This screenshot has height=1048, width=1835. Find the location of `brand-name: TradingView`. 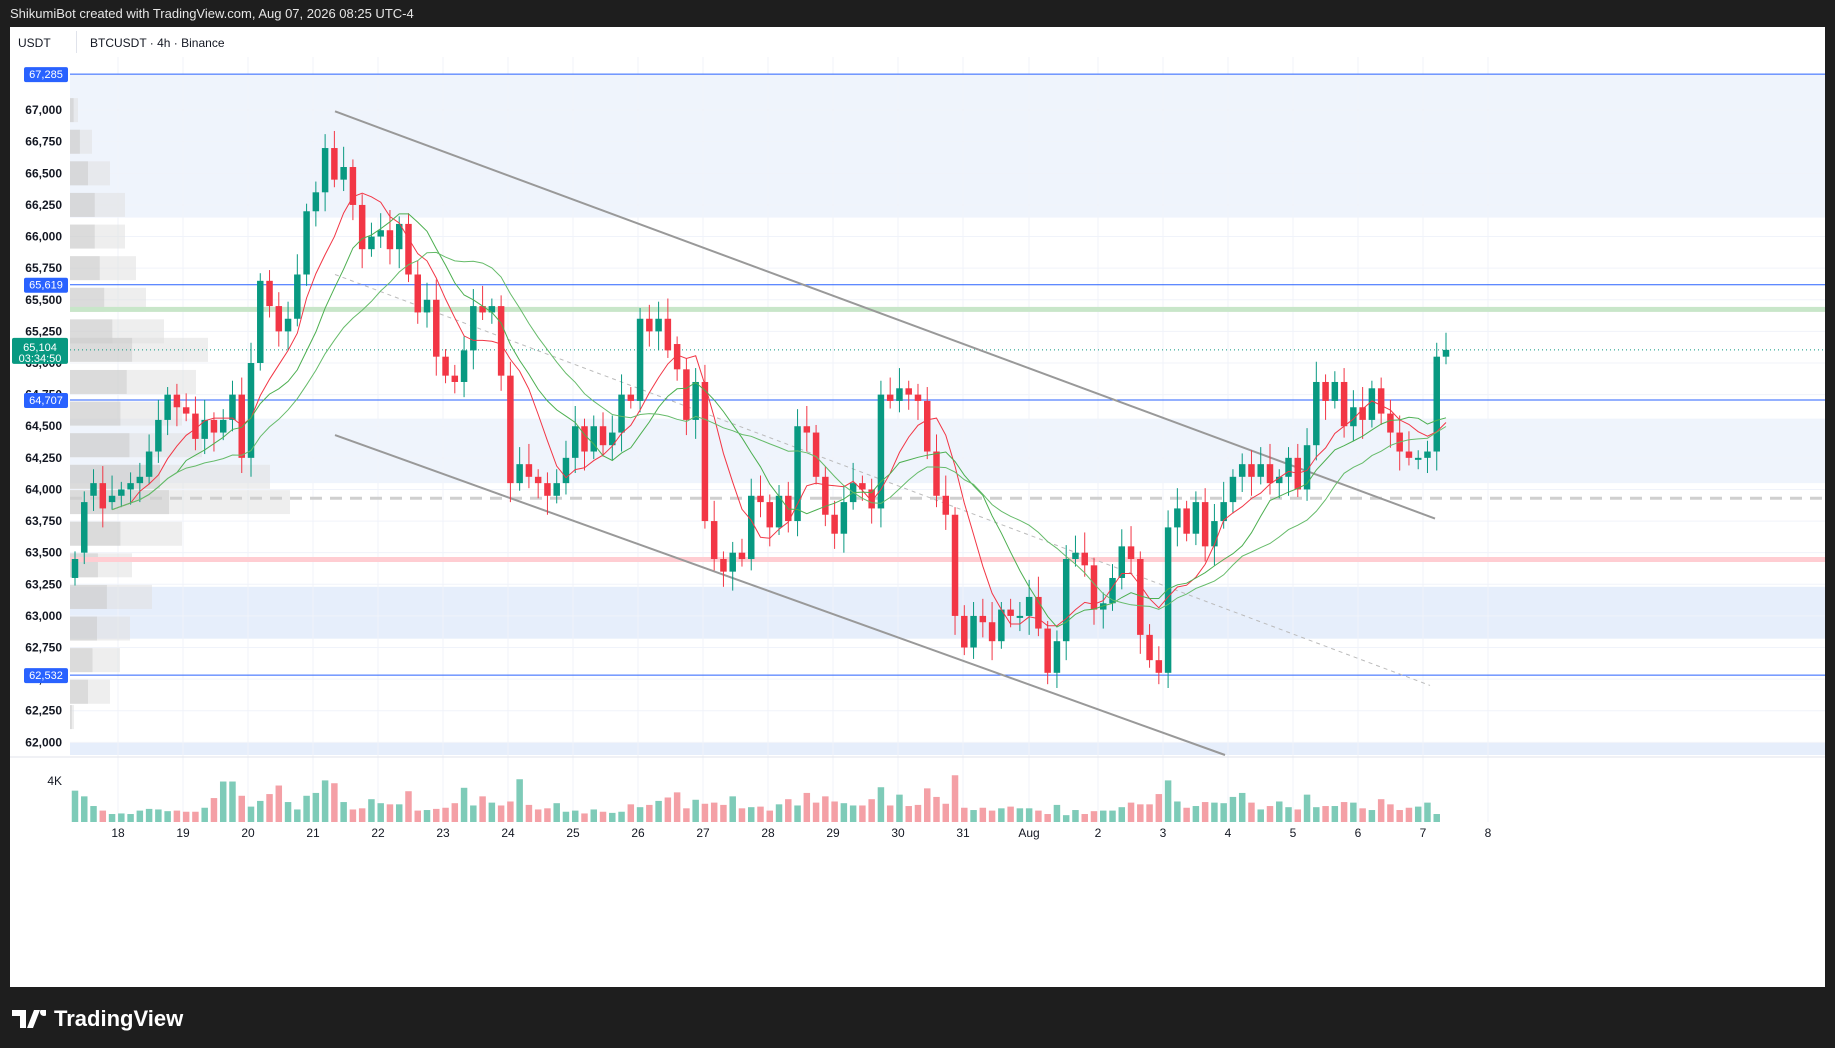

brand-name: TradingView is located at coordinates (119, 1018).